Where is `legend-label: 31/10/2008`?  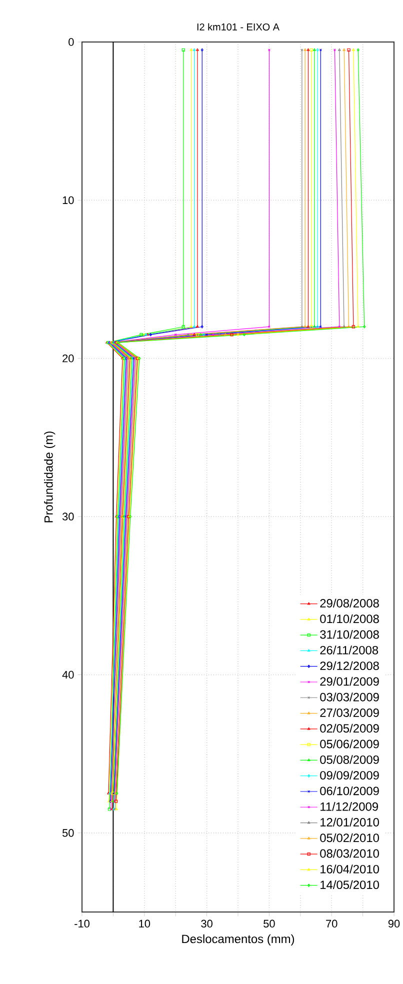
legend-label: 31/10/2008 is located at coordinates (349, 634).